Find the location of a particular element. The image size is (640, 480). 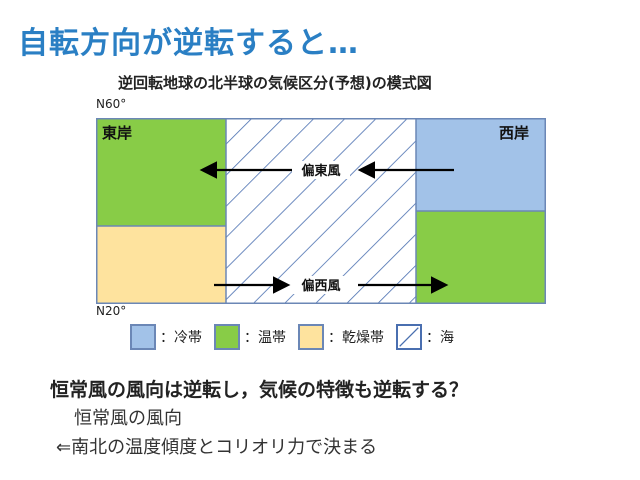

legend-label-temperate: ：温帯 is located at coordinates (265, 338).